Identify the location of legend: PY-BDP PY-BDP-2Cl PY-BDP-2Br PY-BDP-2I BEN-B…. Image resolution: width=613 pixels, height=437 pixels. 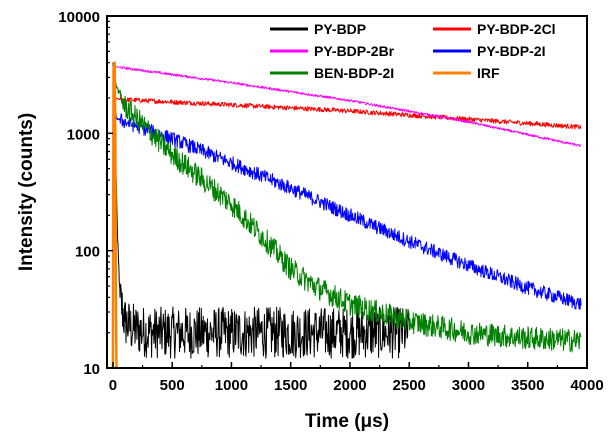
(413, 51).